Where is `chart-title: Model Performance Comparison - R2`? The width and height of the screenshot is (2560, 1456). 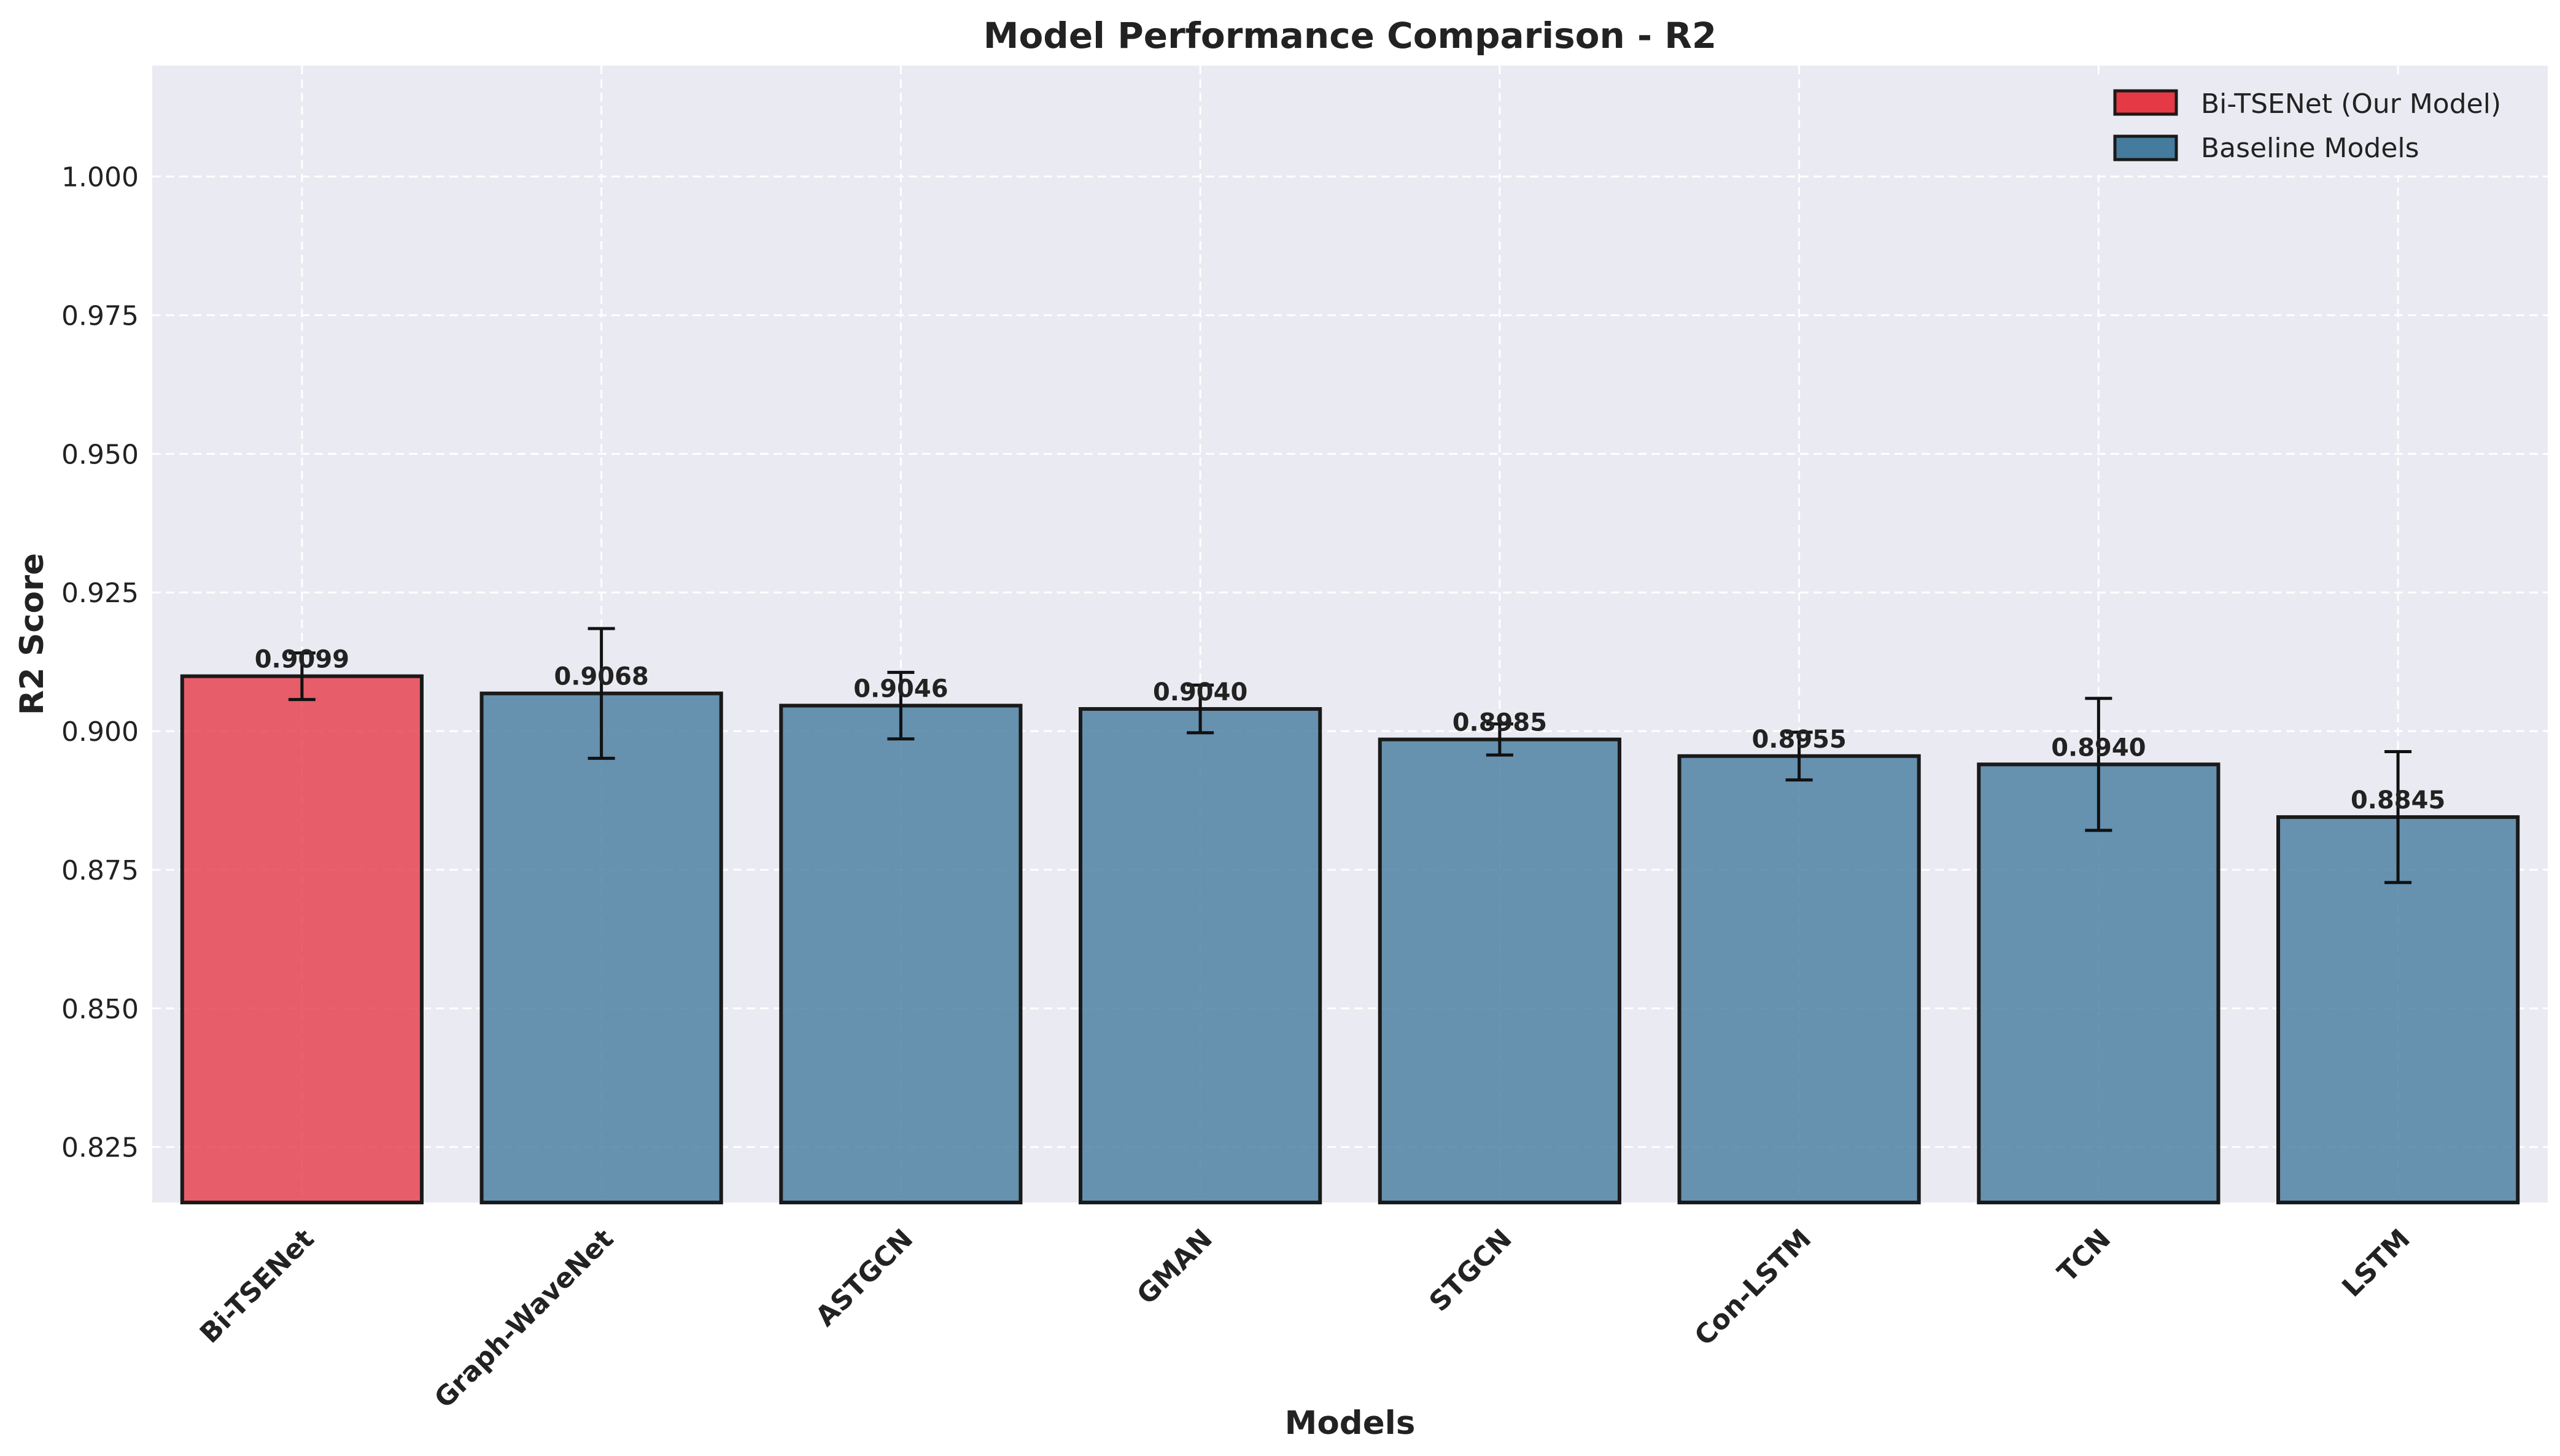 chart-title: Model Performance Comparison - R2 is located at coordinates (1350, 35).